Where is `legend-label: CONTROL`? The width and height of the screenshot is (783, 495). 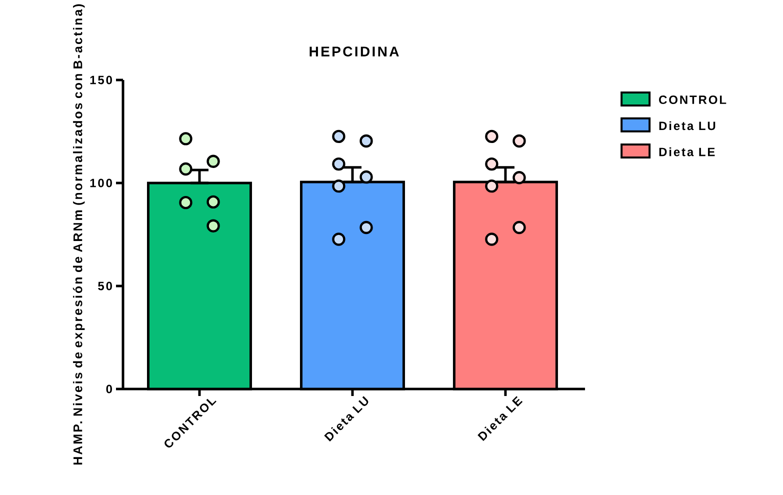
legend-label: CONTROL is located at coordinates (692, 100).